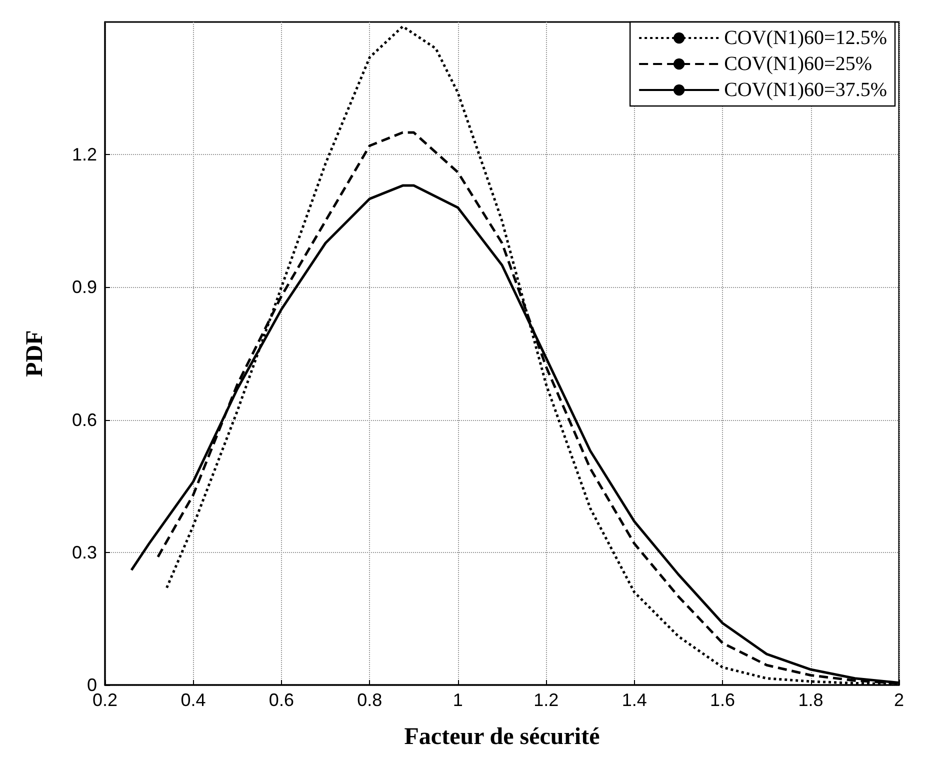 The width and height of the screenshot is (925, 769). Describe the element at coordinates (806, 38) in the screenshot. I see `legend-label: COV(N1)60=12.5%` at that location.